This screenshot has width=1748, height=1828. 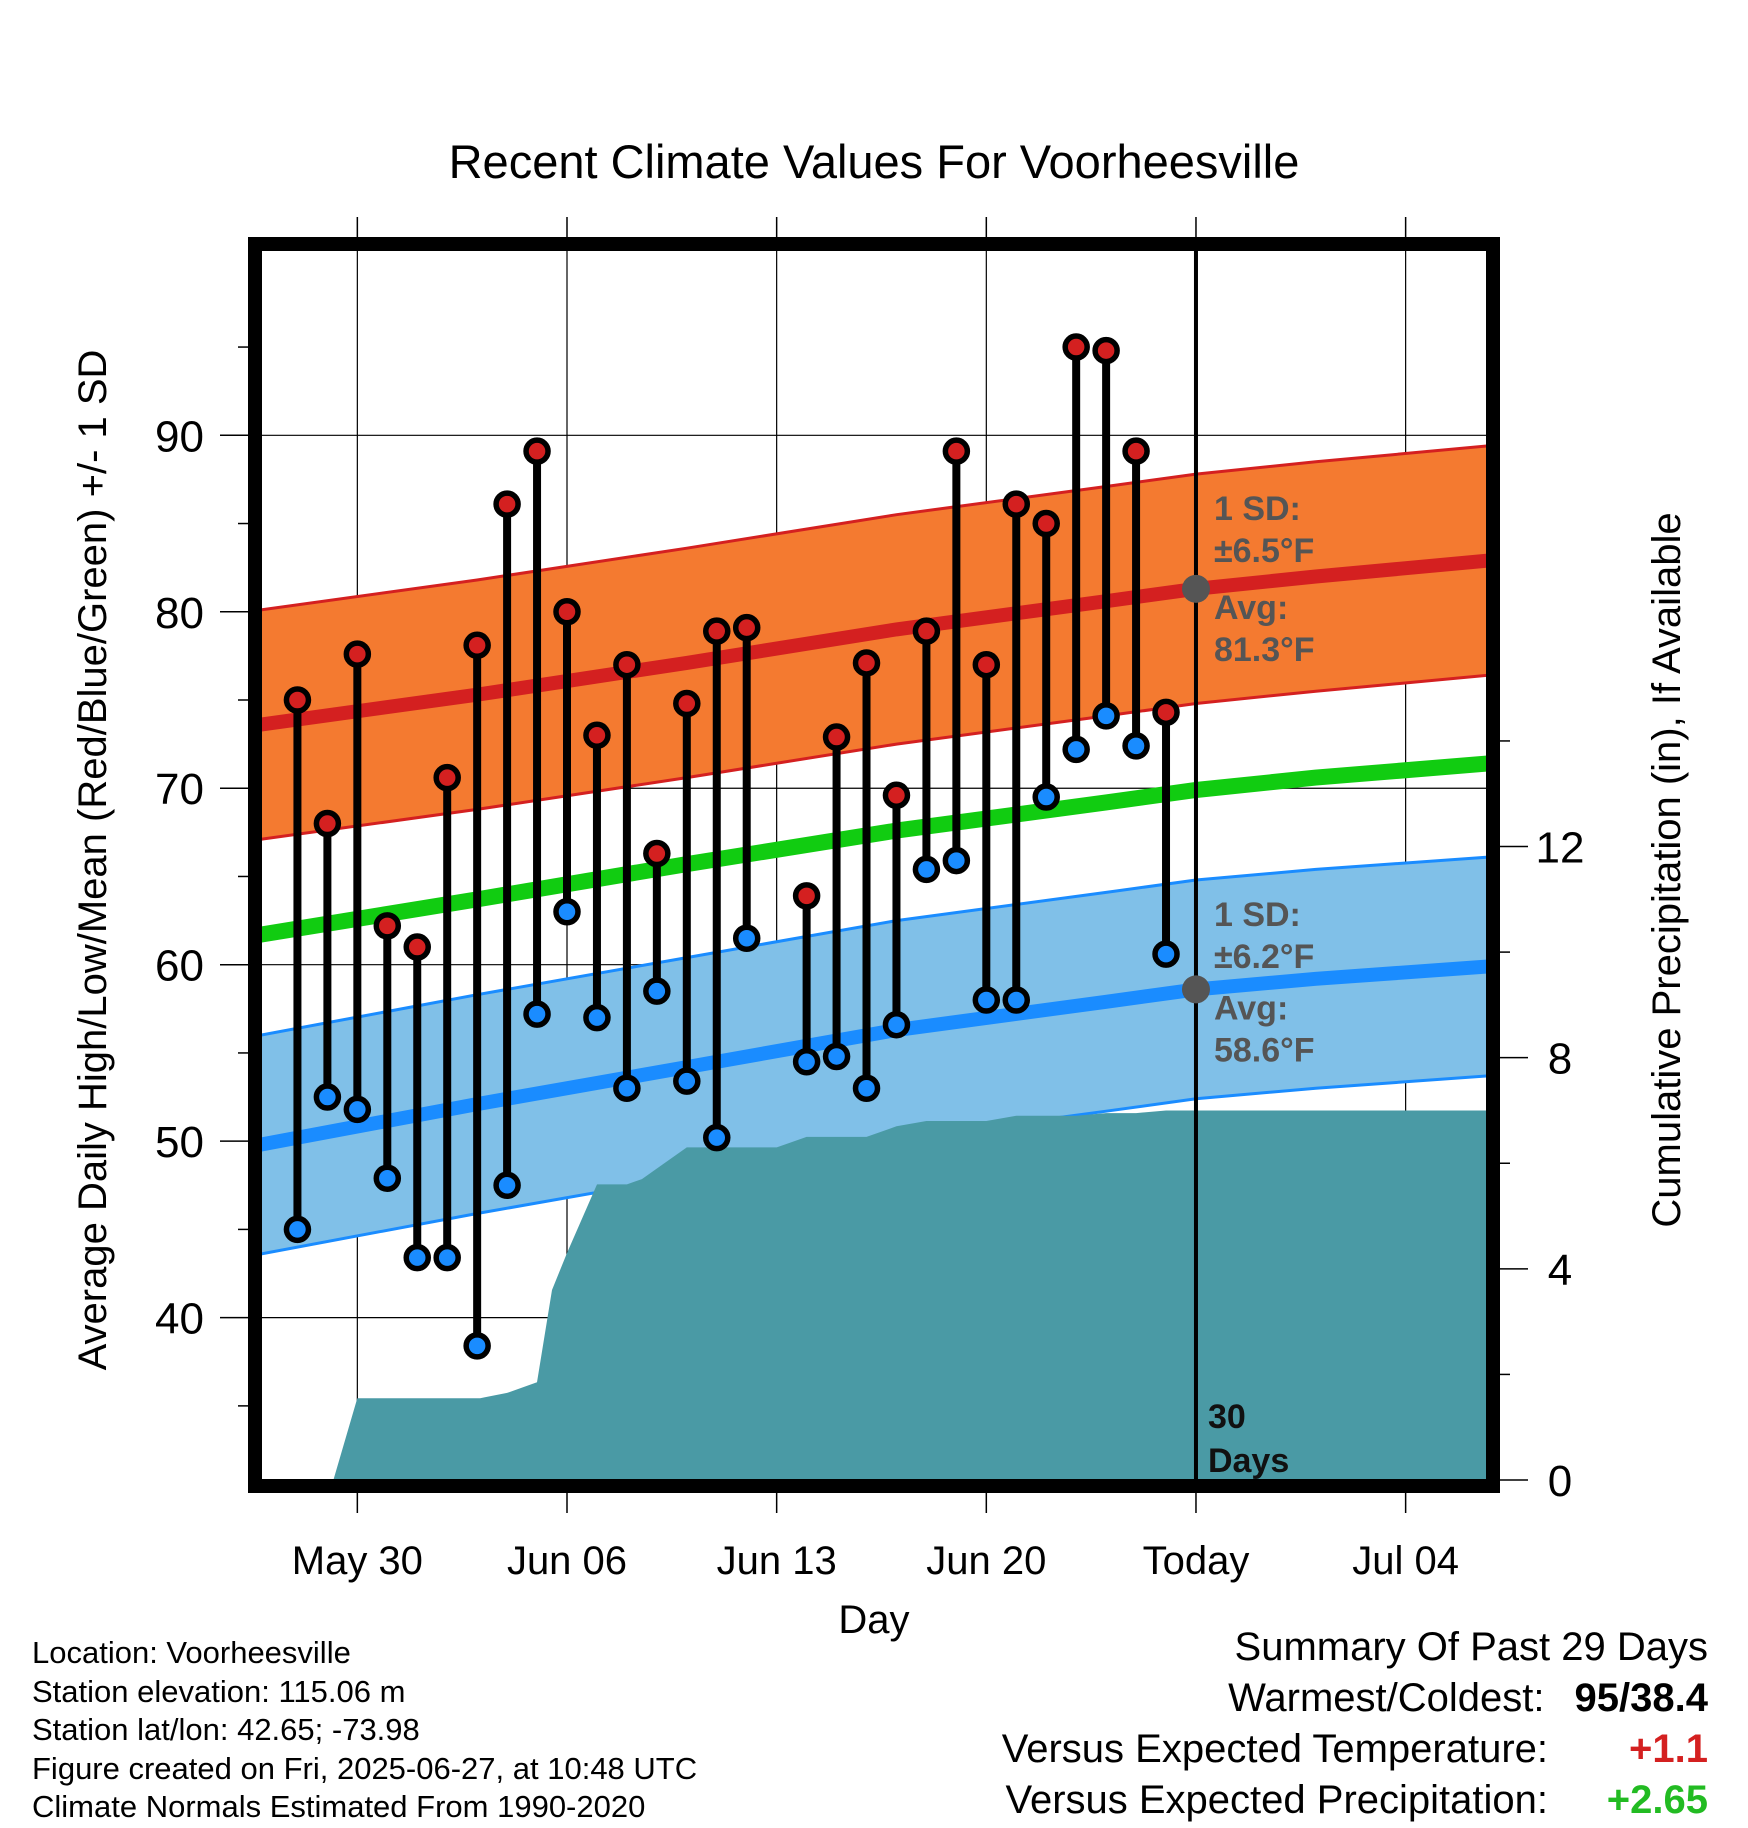 What do you see at coordinates (1405, 1561) in the screenshot?
I see `x-tick-label: Jul 04` at bounding box center [1405, 1561].